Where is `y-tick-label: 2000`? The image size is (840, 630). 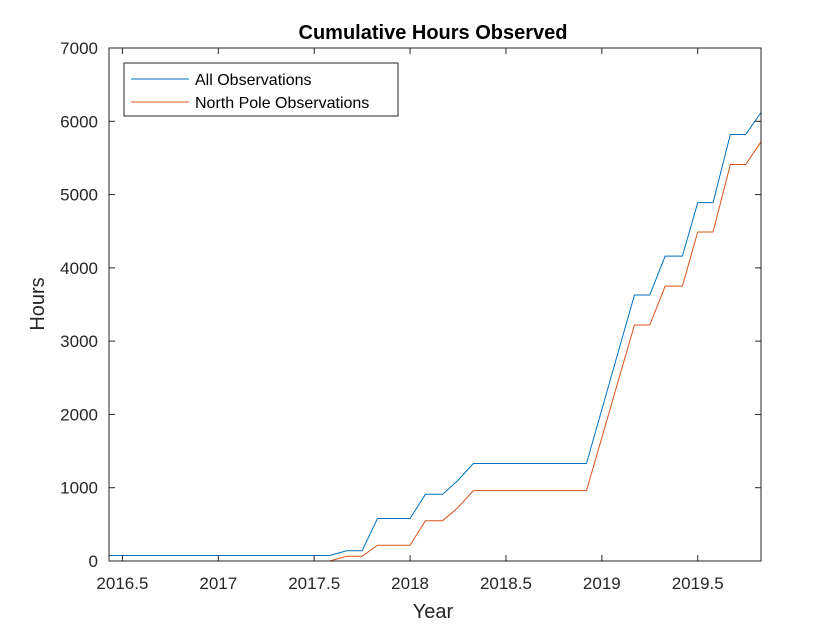
y-tick-label: 2000 is located at coordinates (79, 414).